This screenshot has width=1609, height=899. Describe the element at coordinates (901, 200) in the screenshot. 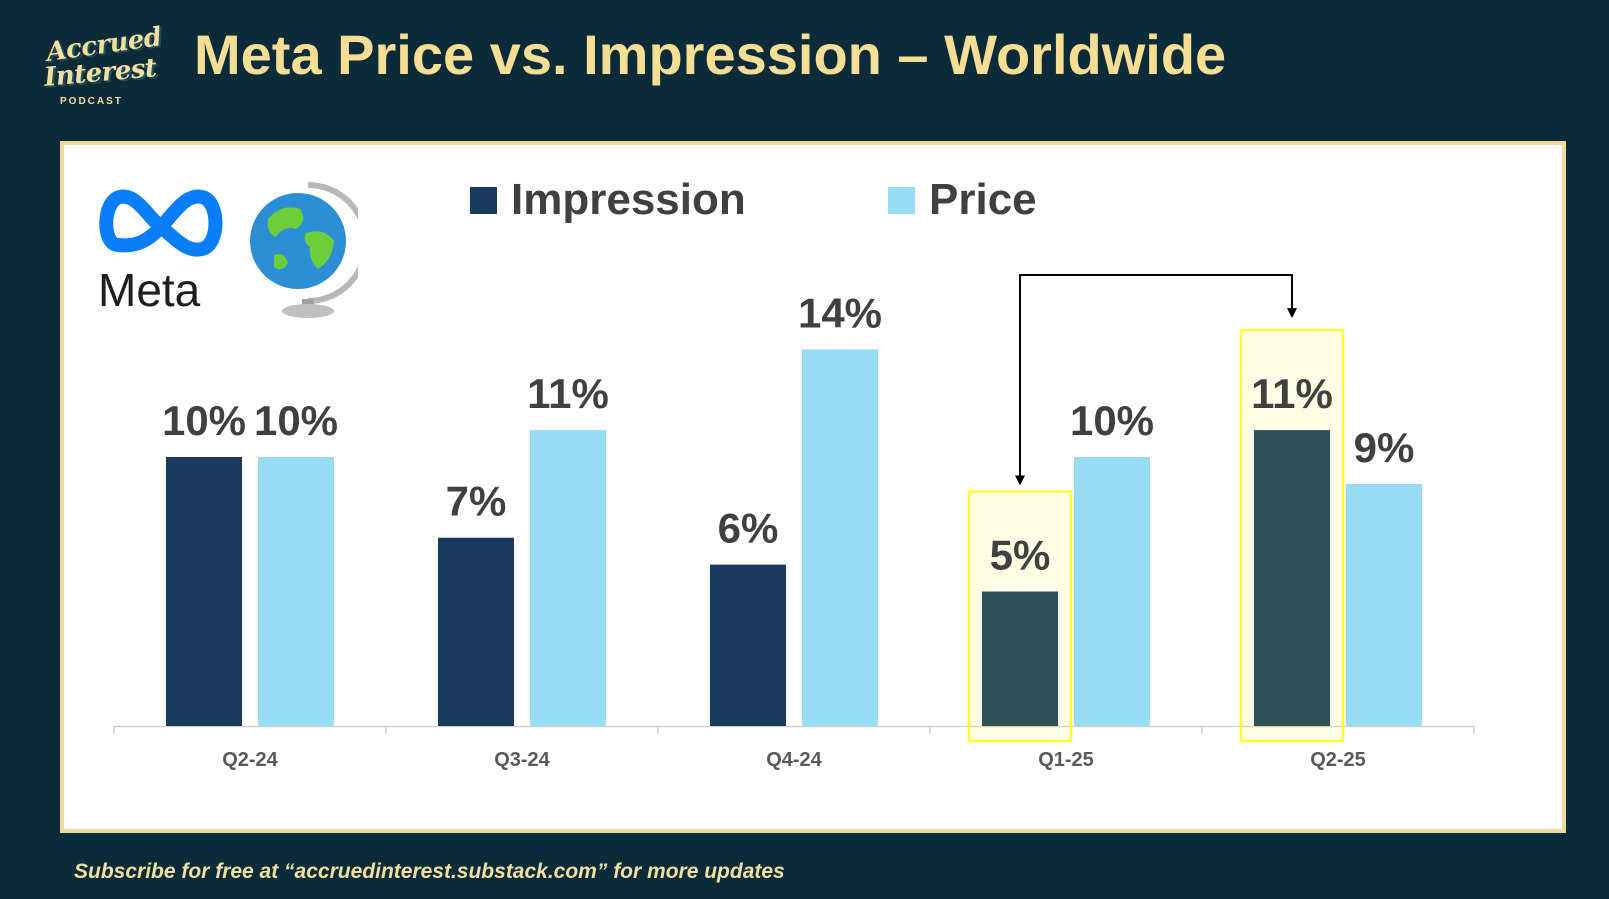

I see `legend-swatch-price` at that location.